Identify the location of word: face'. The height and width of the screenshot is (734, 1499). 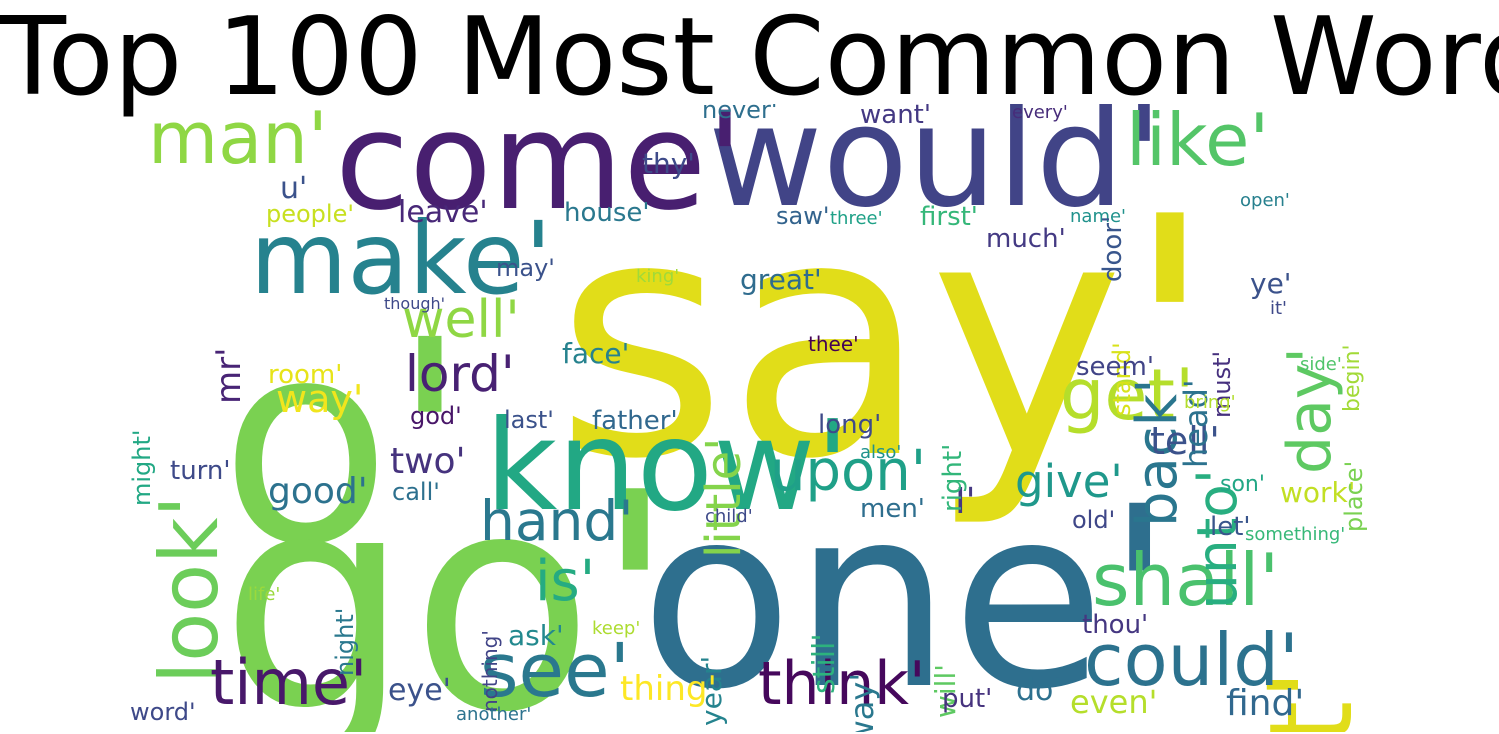
(596, 353).